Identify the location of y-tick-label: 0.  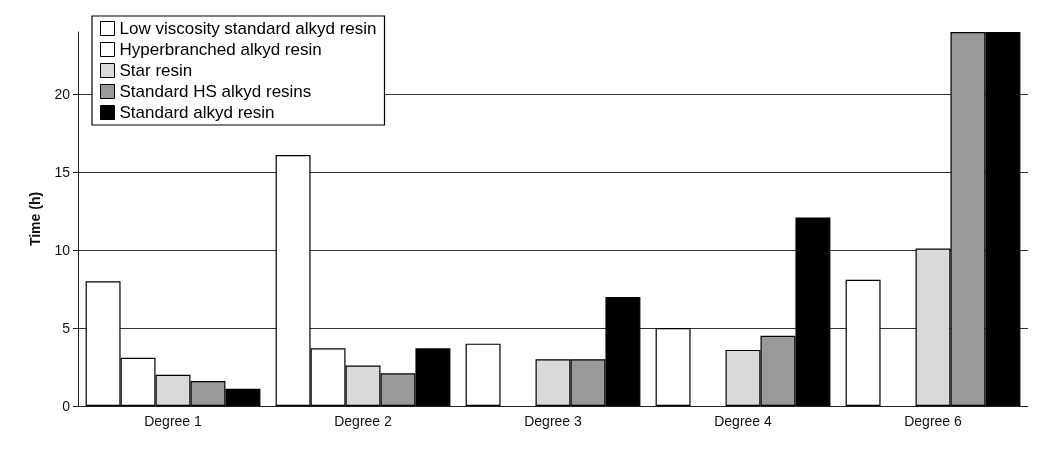
(66, 406).